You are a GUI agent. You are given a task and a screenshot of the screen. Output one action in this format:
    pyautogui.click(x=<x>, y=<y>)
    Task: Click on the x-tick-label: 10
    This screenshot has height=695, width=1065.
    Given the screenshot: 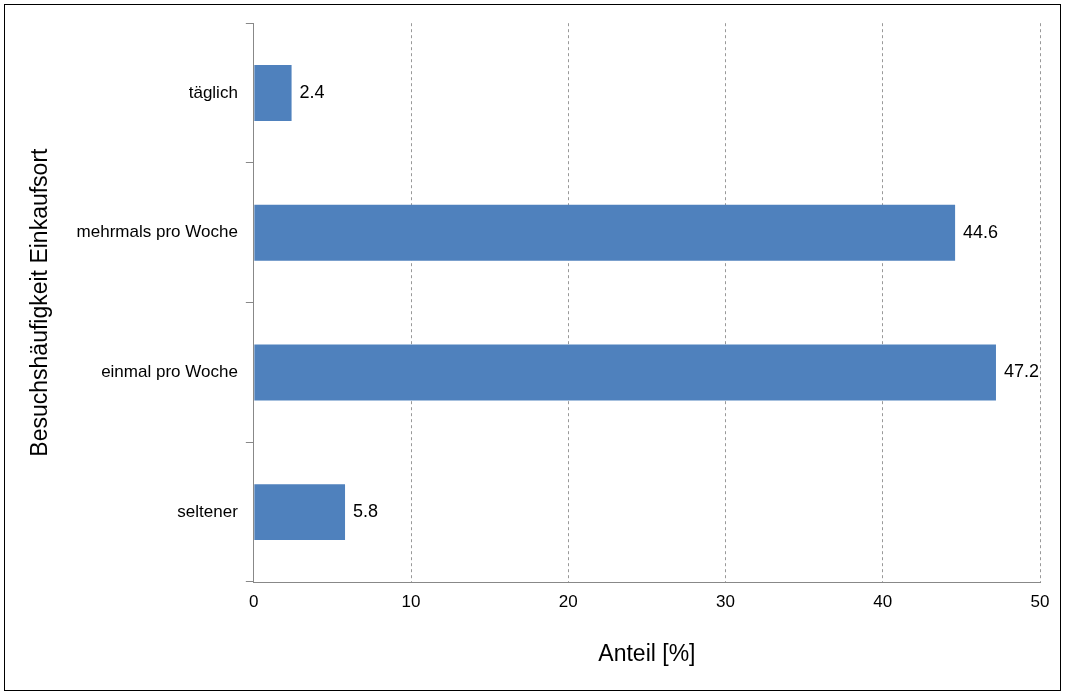 What is the action you would take?
    pyautogui.click(x=411, y=601)
    